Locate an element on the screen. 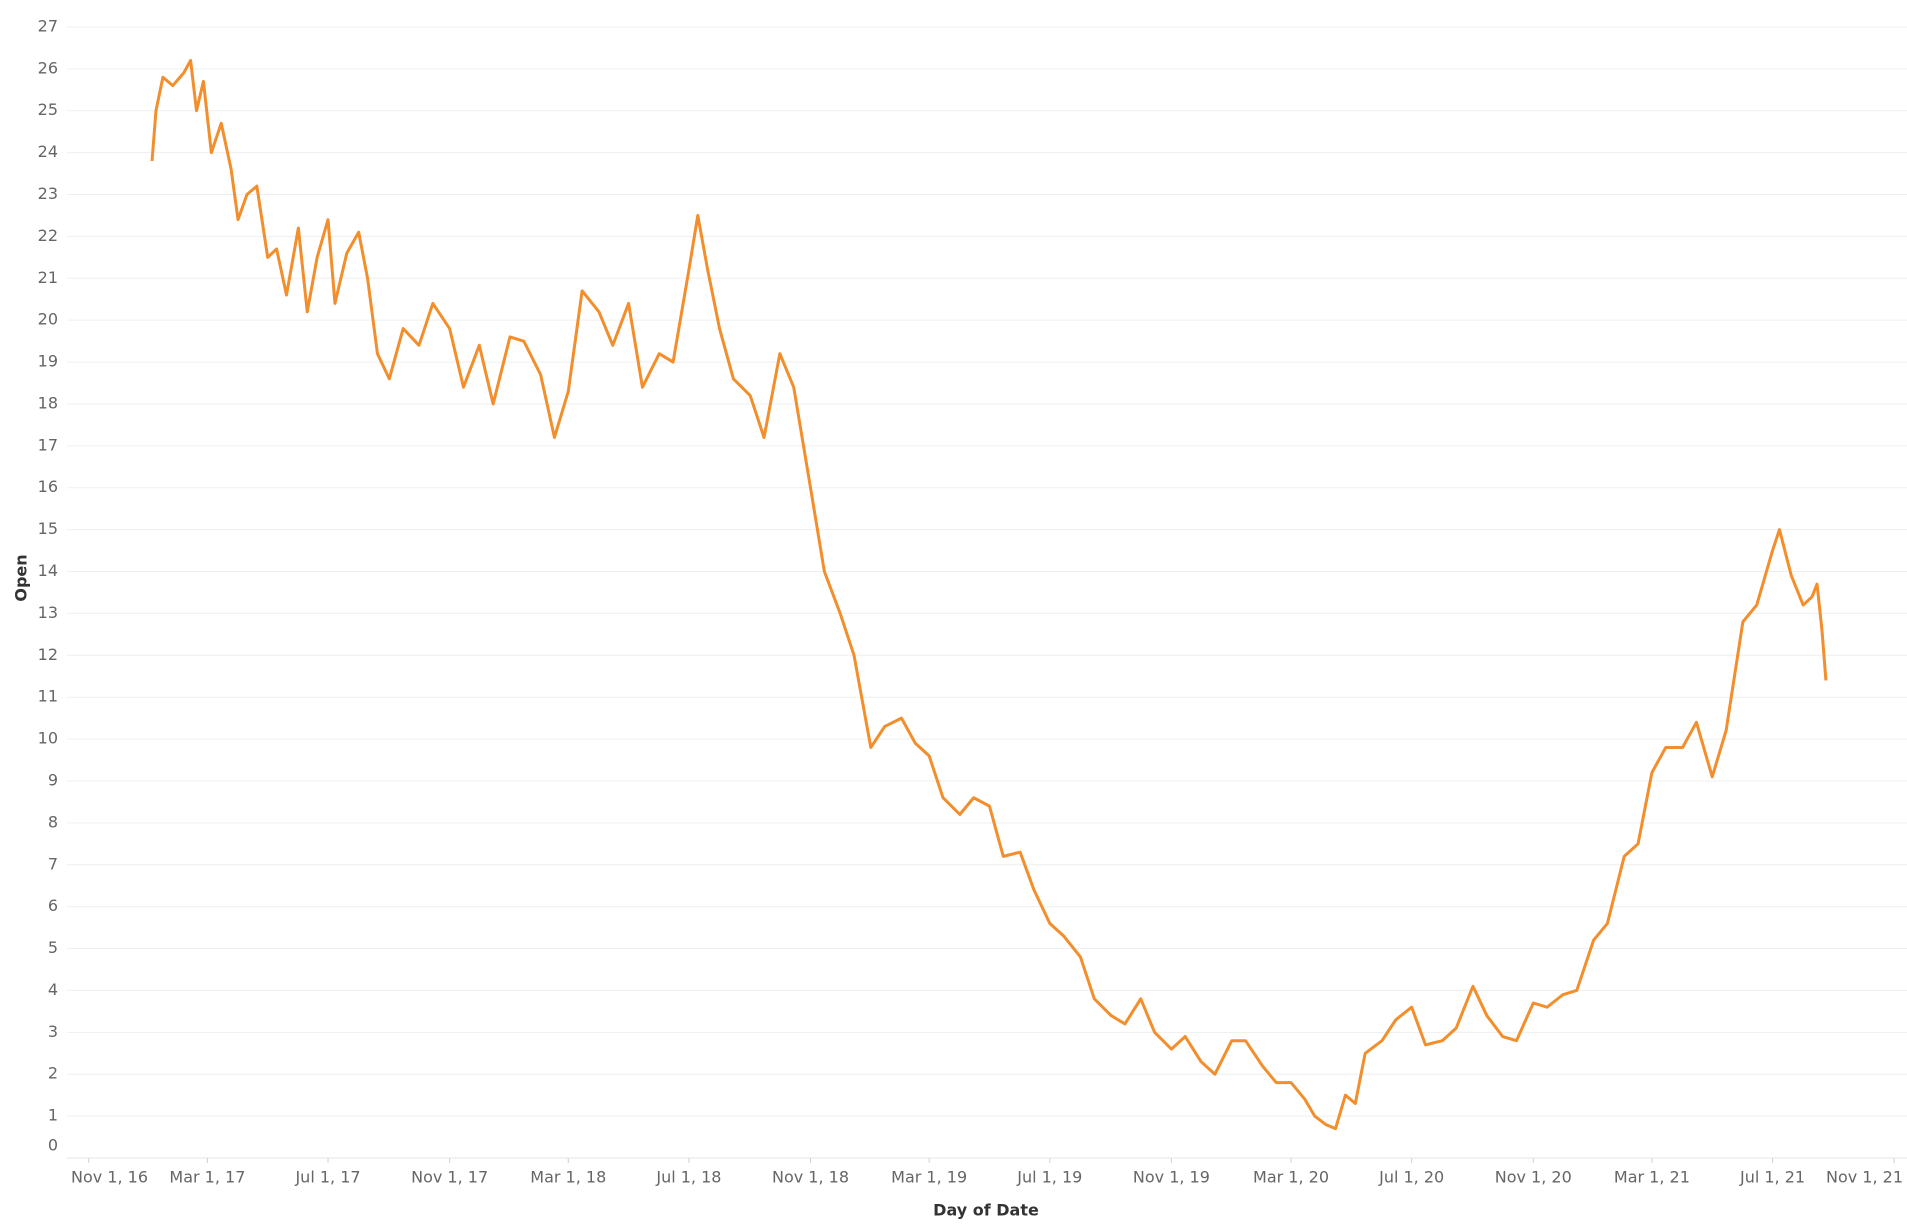  y-tick-label: 24 is located at coordinates (48, 151).